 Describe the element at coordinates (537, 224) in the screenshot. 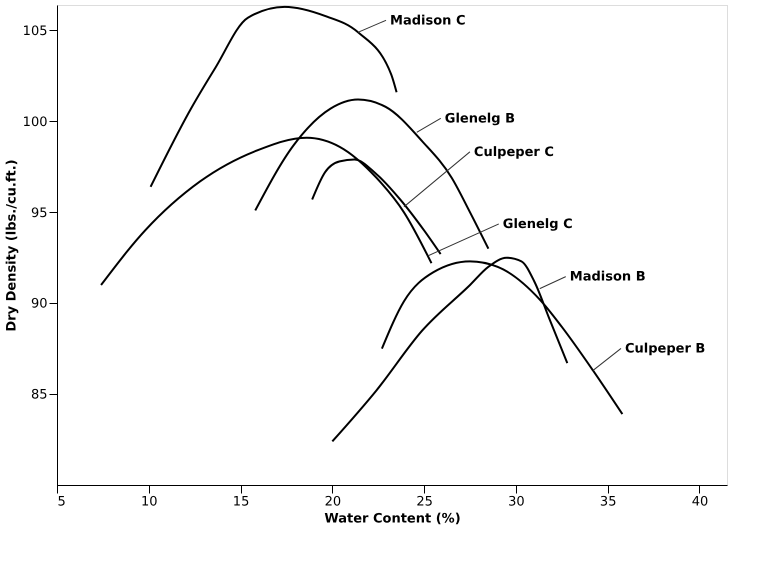

I see `annotation: Glenelg C` at that location.